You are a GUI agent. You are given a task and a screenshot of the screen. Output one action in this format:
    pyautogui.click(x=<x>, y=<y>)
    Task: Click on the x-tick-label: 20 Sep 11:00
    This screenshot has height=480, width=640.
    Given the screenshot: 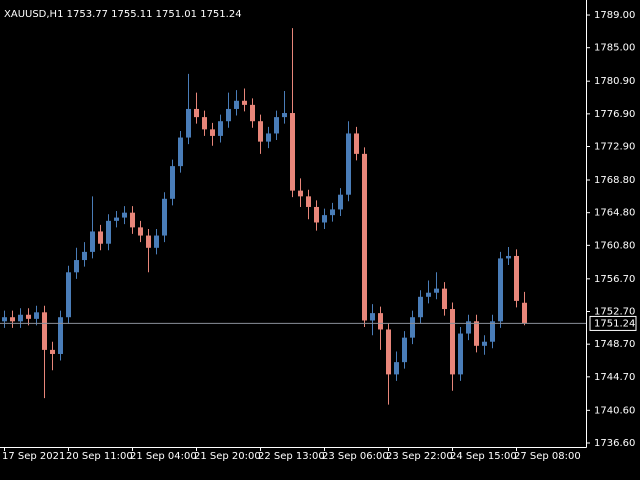 What is the action you would take?
    pyautogui.click(x=99, y=456)
    